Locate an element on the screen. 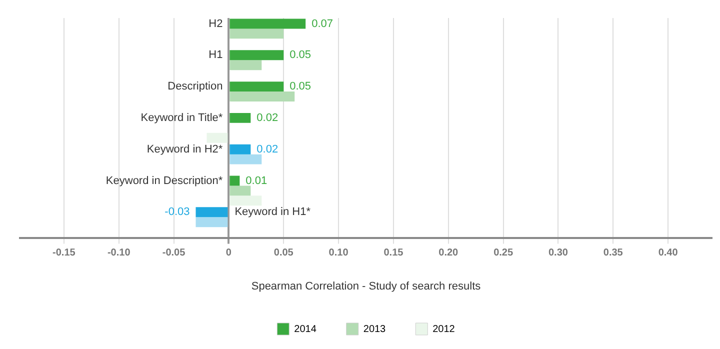  y-tick-label: Keyword in Description* is located at coordinates (165, 180).